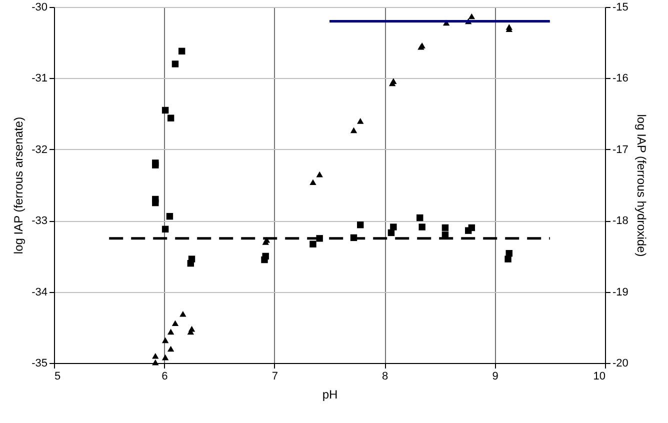  I want to click on y-tick-label: -32, so click(40, 150).